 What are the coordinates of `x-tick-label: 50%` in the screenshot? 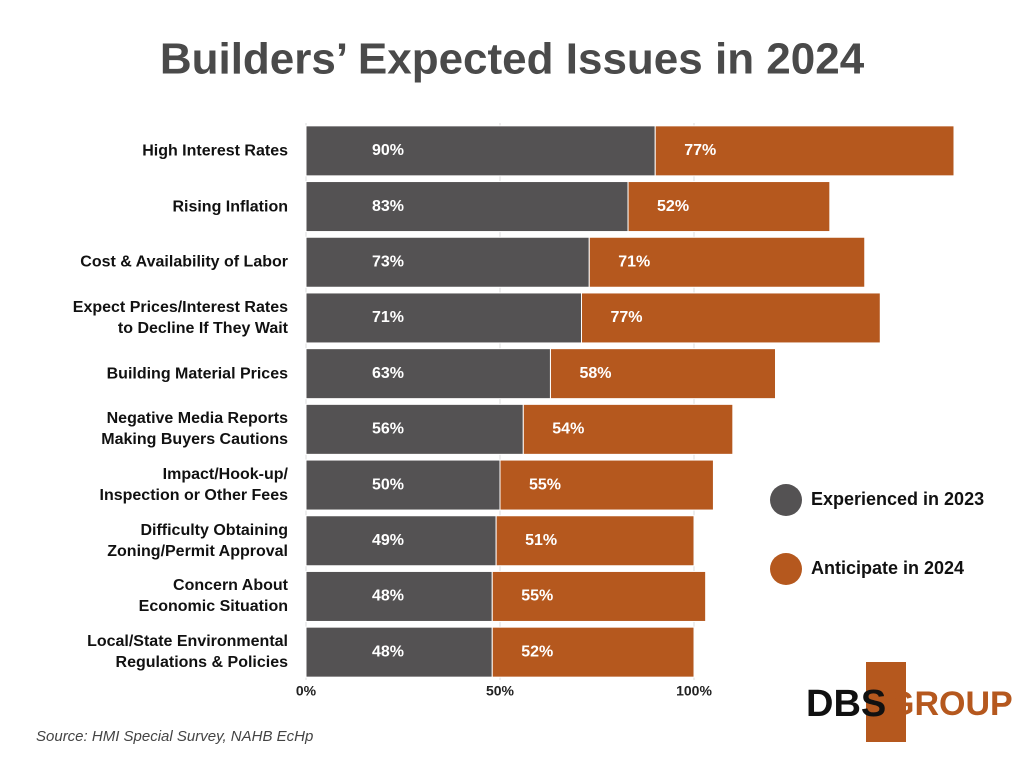 It's located at (500, 691).